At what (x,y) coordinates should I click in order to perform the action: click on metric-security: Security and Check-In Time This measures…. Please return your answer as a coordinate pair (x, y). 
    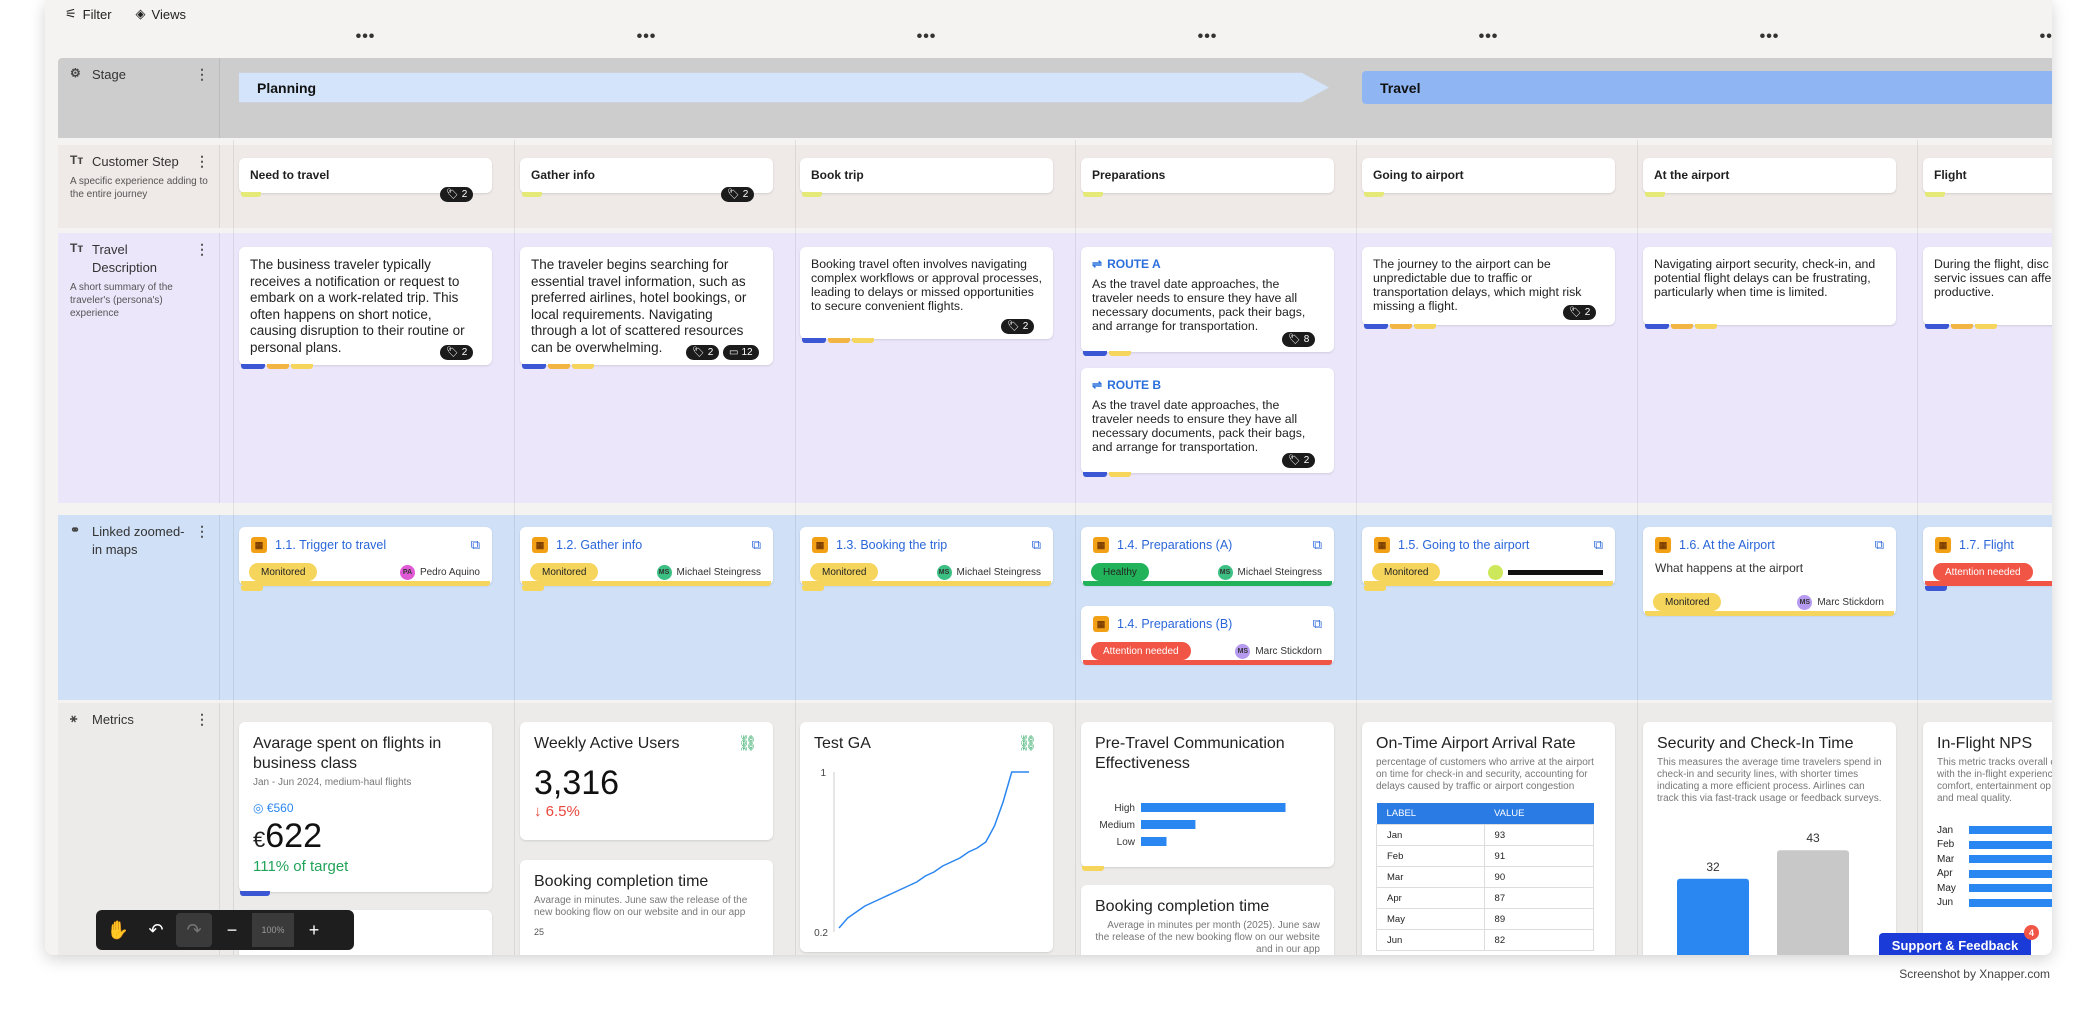
    Looking at the image, I should click on (1769, 838).